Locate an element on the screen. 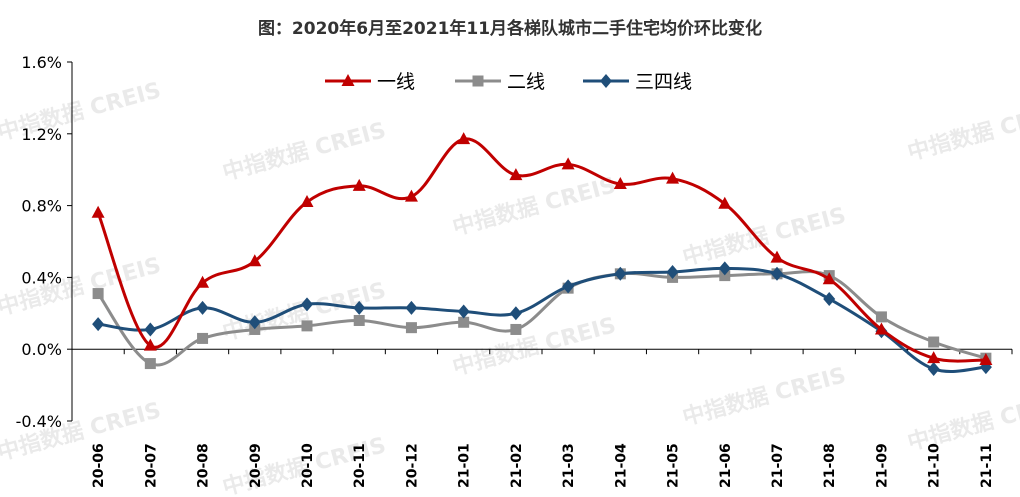  y-tick-label: -0.4% is located at coordinates (39, 421).